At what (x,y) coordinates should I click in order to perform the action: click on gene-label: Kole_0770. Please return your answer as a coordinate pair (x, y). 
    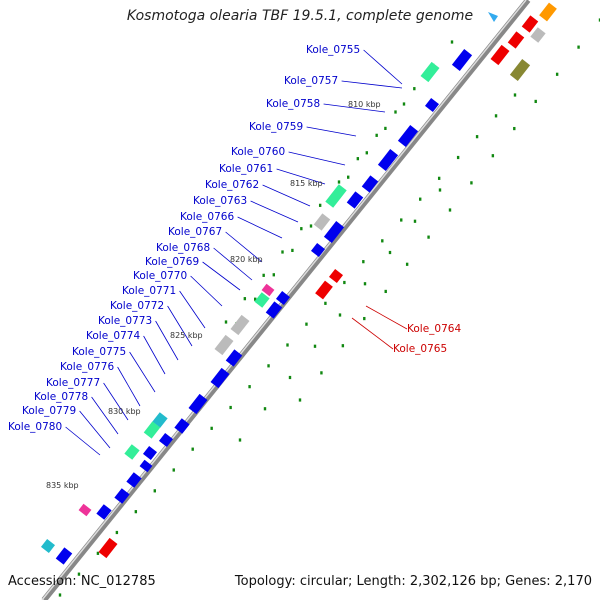
    Looking at the image, I should click on (160, 276).